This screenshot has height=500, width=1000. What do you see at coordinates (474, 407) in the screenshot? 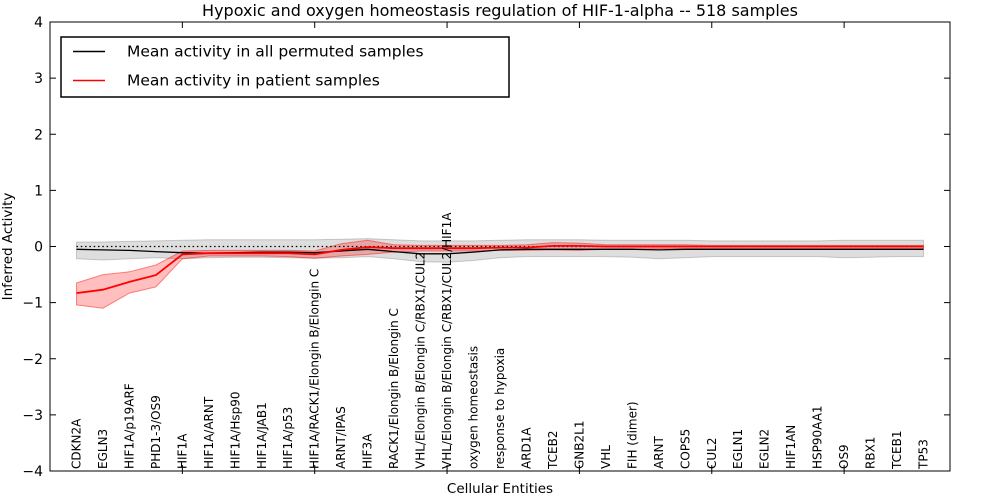
I see `x-tick-label: oxygen homeostasis` at bounding box center [474, 407].